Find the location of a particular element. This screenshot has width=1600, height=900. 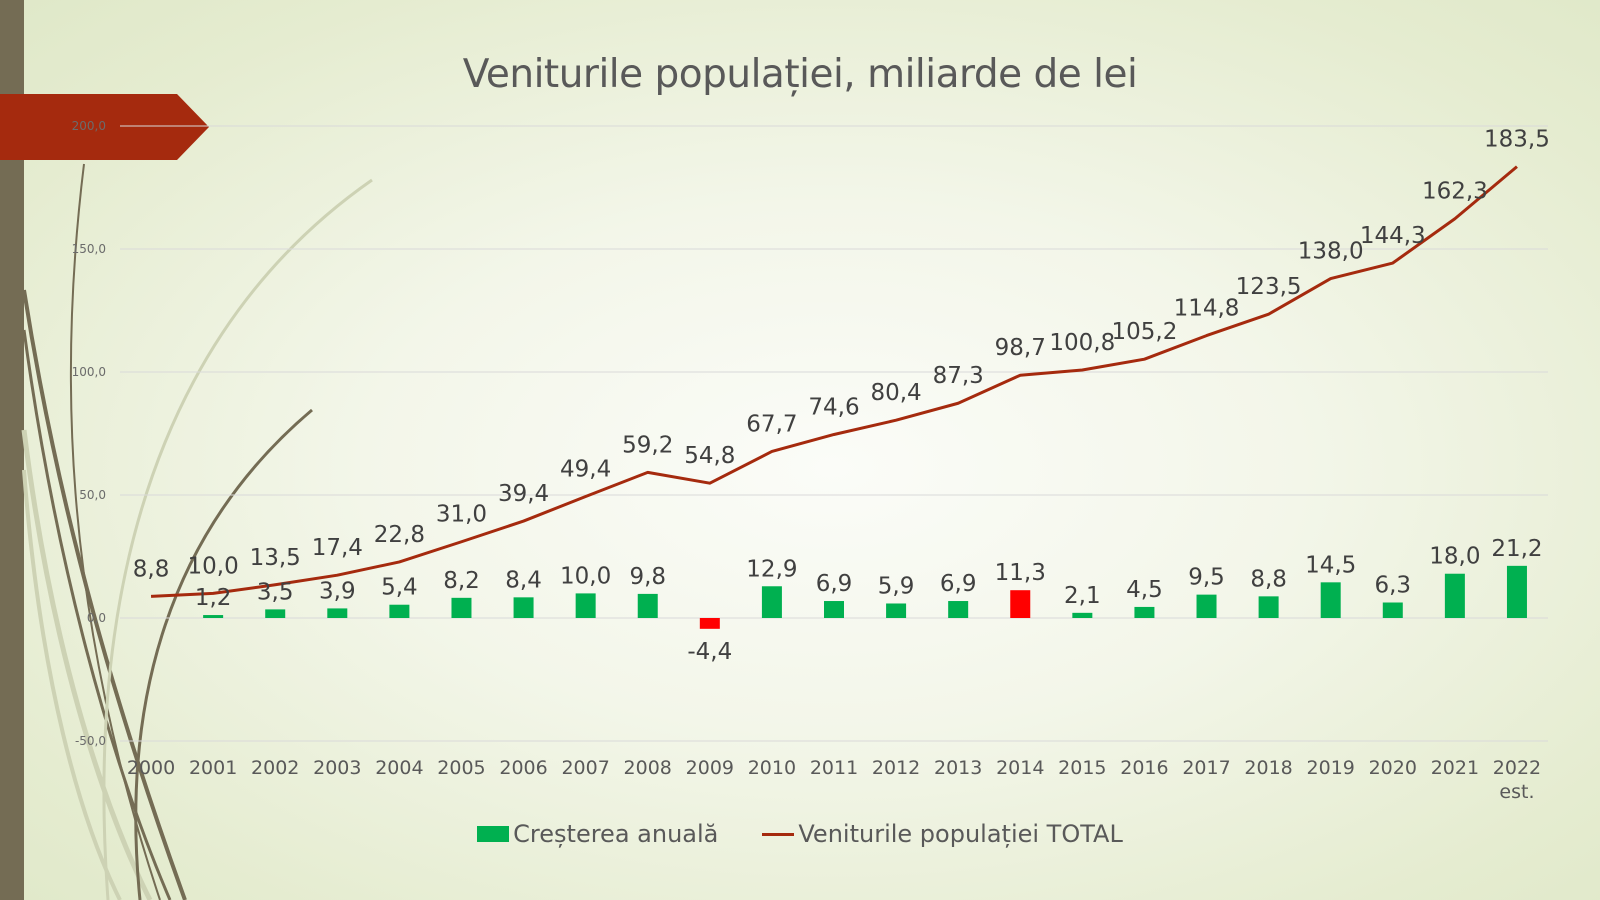

line-data-label: 74,6 is located at coordinates (833, 407).